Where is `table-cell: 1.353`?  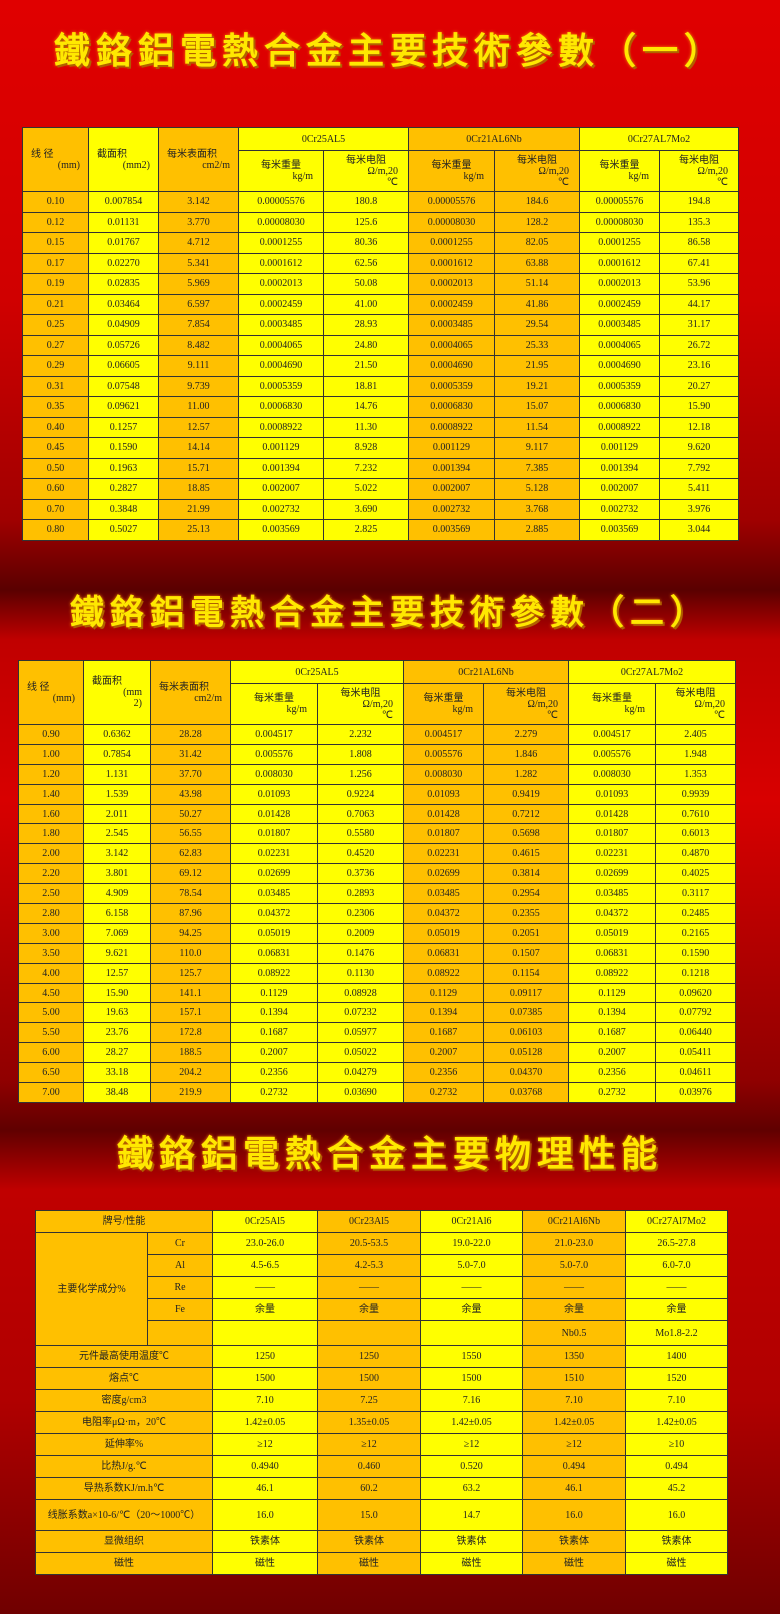 table-cell: 1.353 is located at coordinates (695, 774).